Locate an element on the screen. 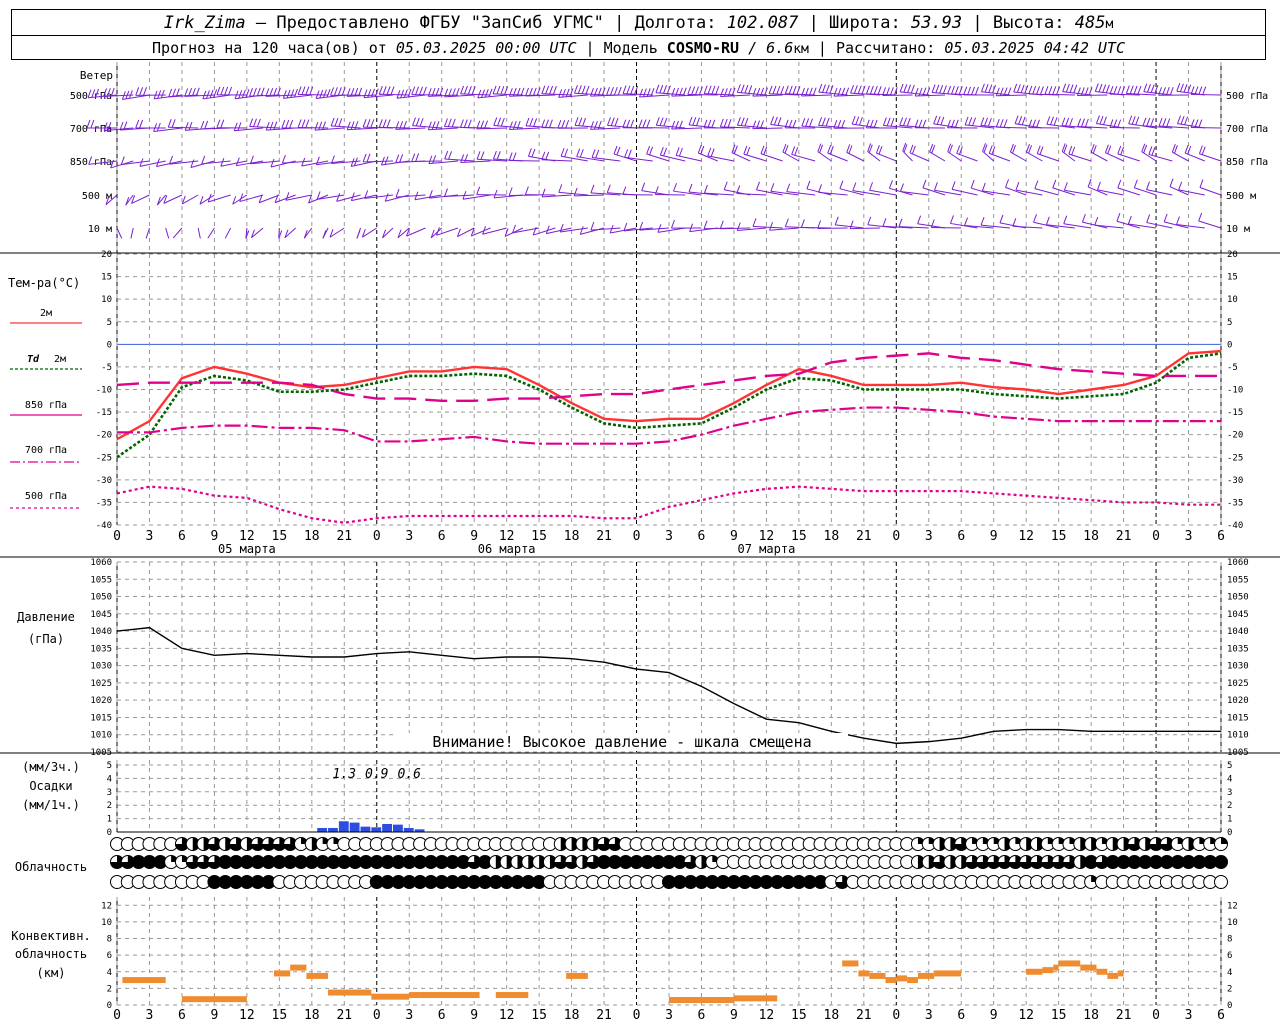 Image resolution: width=1280 pixels, height=1024 pixels. wind-level-label-right: 850 гПа is located at coordinates (1247, 162).